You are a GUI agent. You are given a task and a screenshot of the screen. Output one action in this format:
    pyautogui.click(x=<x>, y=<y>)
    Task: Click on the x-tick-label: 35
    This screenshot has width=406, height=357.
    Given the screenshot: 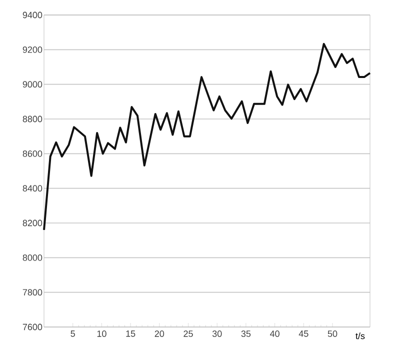 What is the action you would take?
    pyautogui.click(x=246, y=333)
    